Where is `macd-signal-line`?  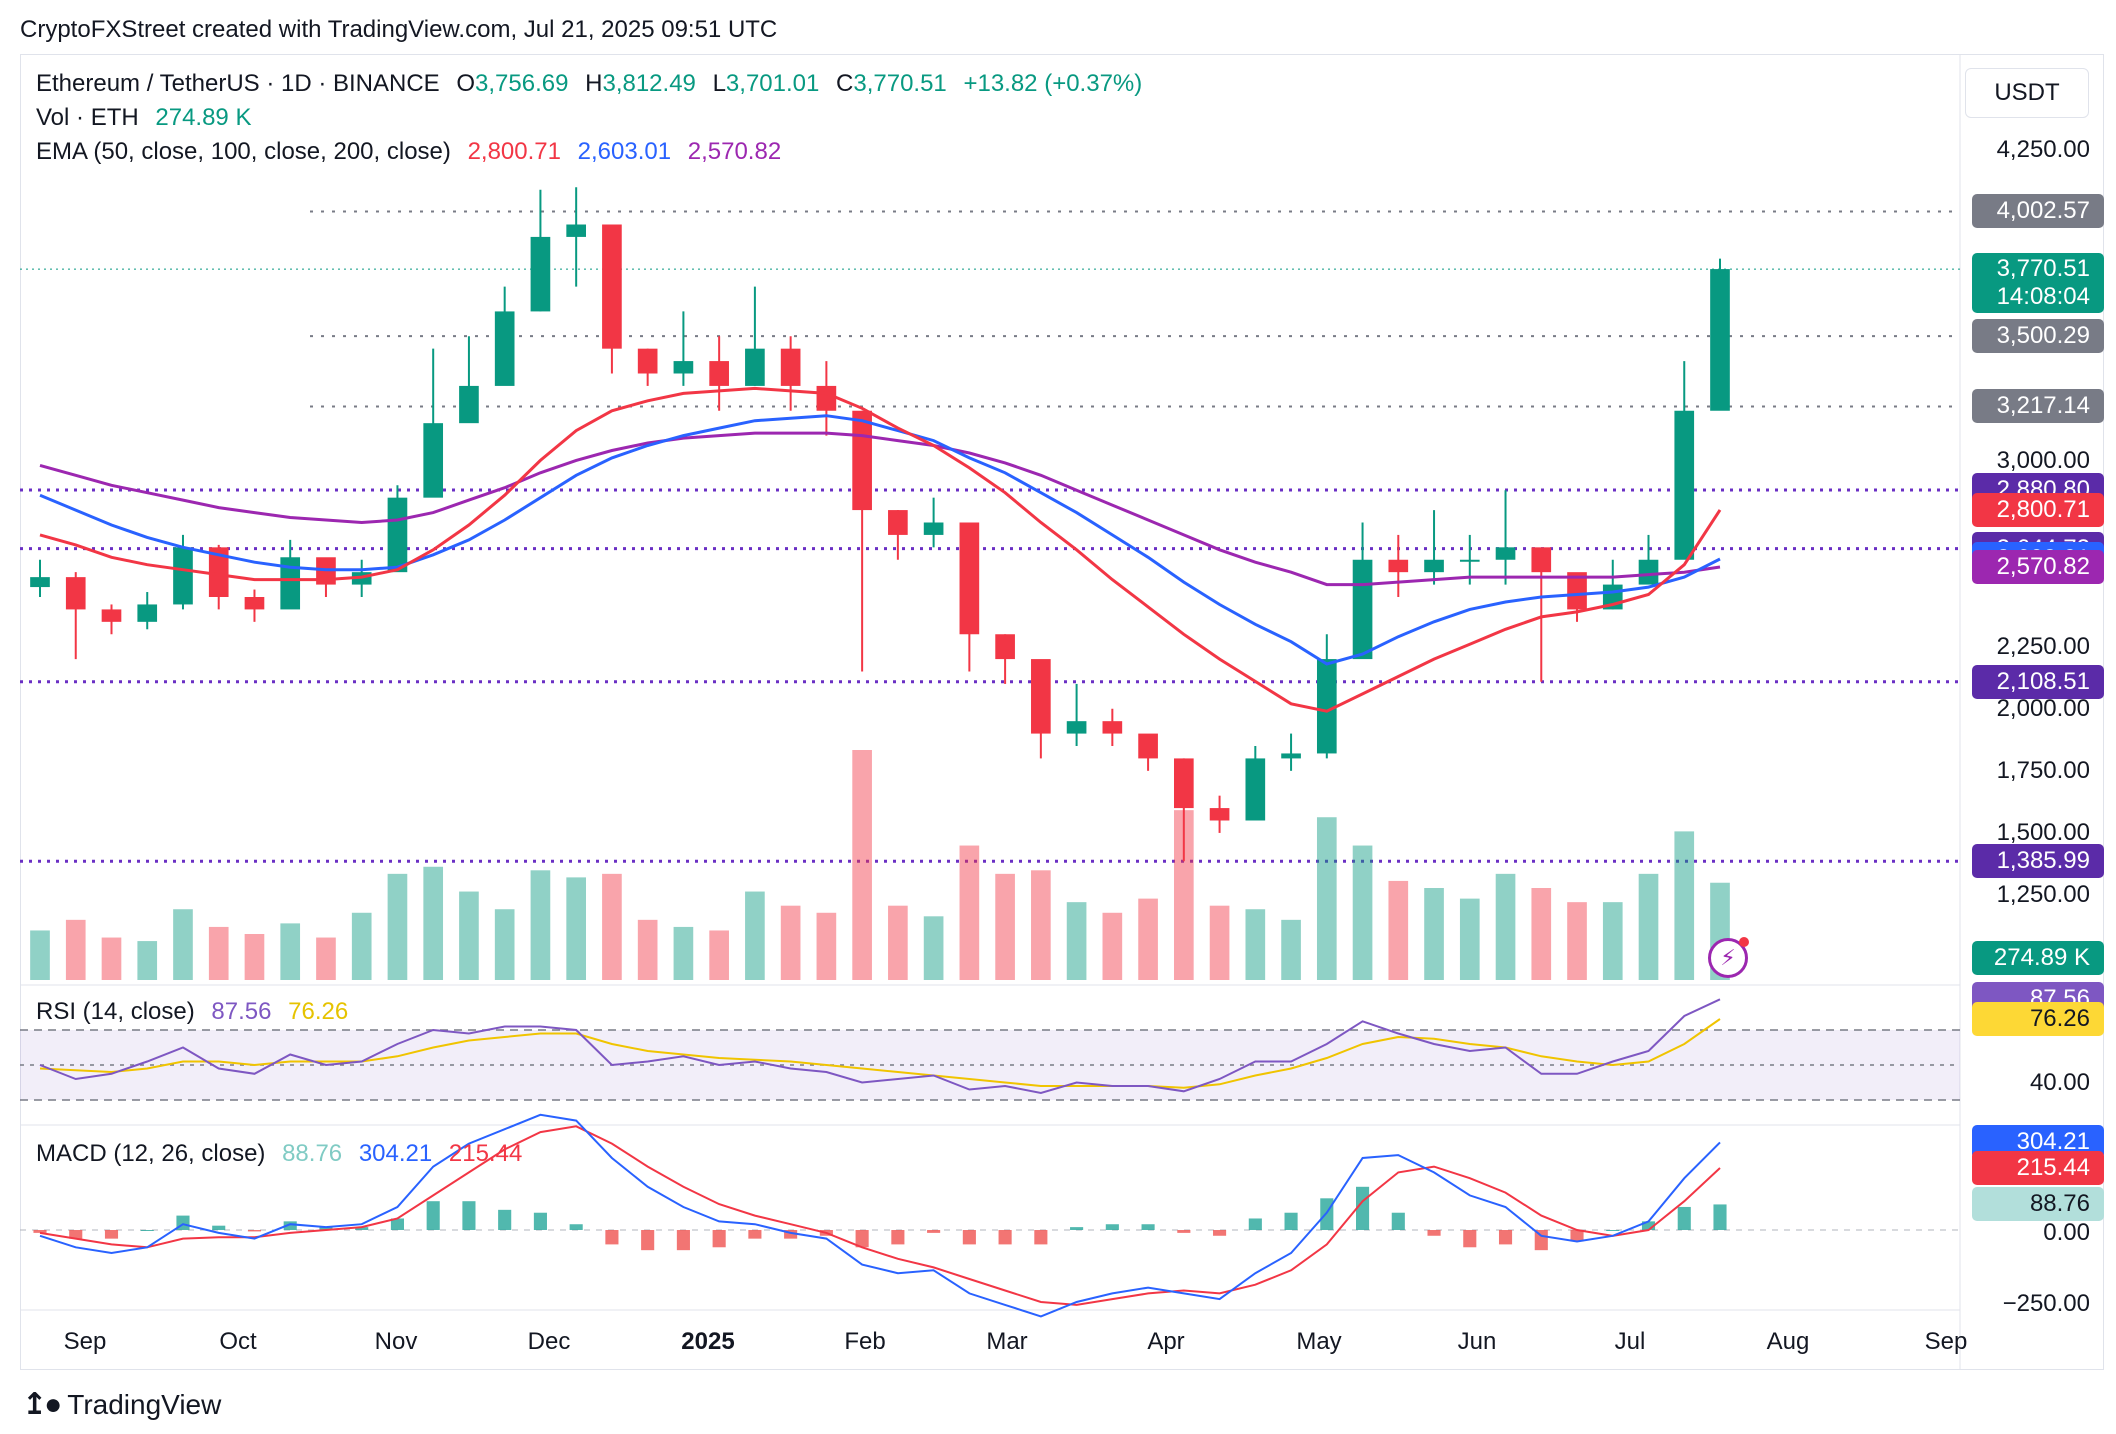 macd-signal-line is located at coordinates (880, 1215).